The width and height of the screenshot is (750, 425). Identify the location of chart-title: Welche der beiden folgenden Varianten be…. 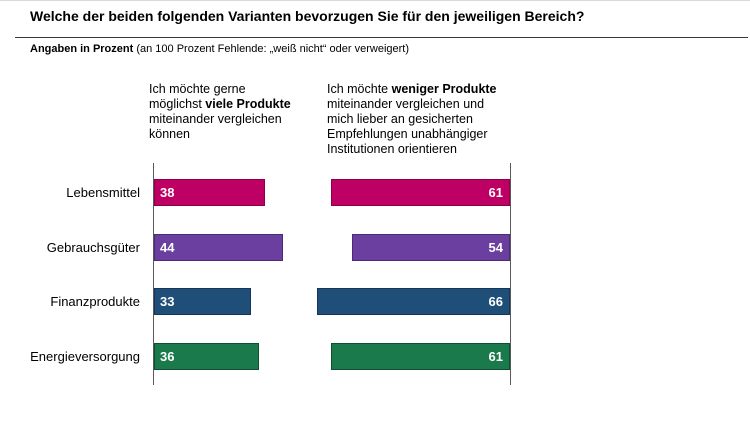
(307, 16).